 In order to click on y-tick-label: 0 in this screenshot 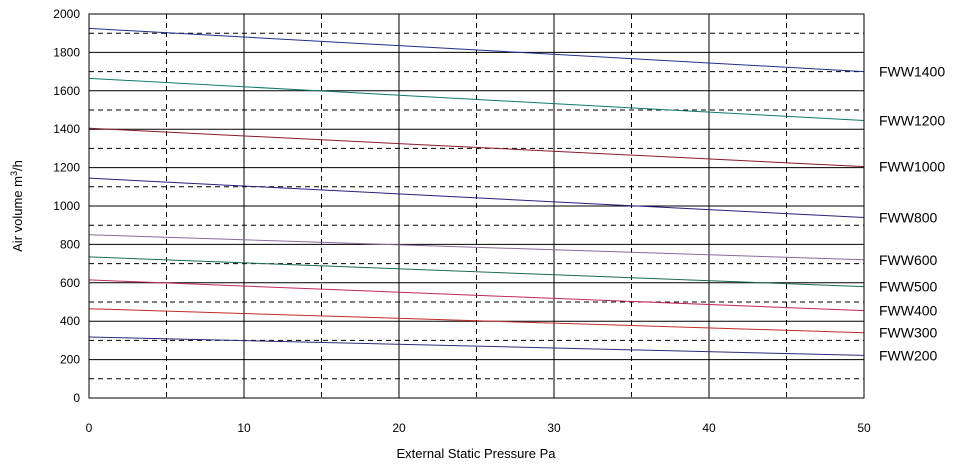, I will do `click(76, 398)`.